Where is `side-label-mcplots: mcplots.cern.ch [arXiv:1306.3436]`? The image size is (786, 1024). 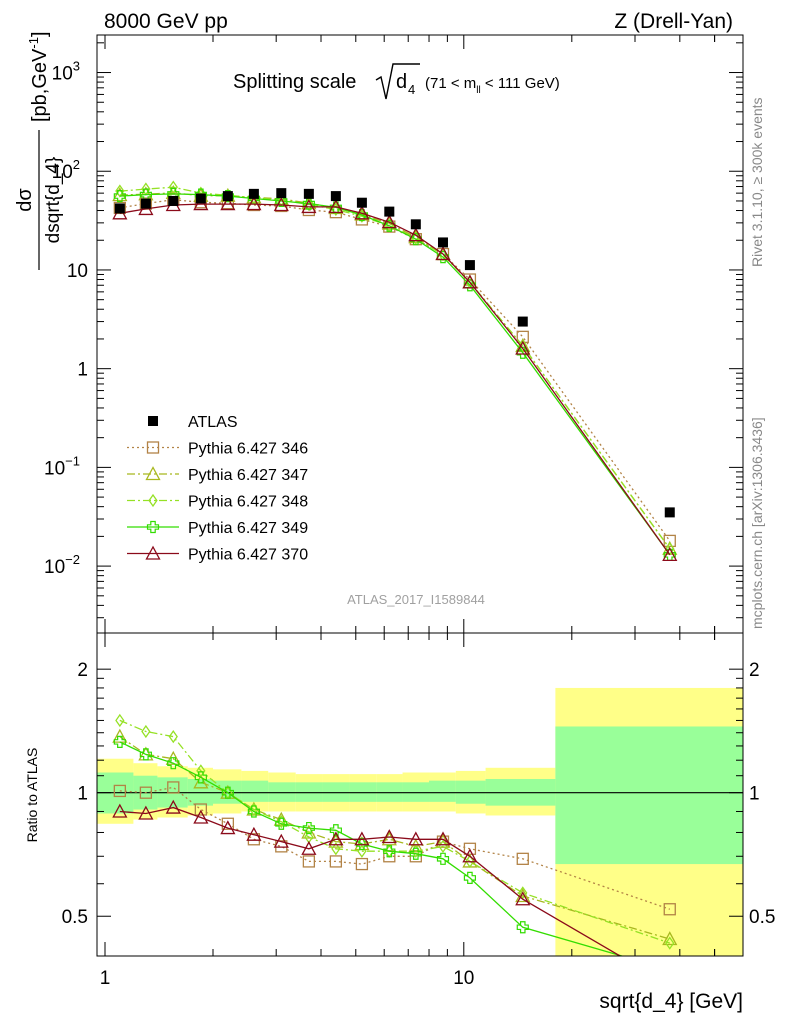
side-label-mcplots: mcplots.cern.ch [arXiv:1306.3436] is located at coordinates (757, 523).